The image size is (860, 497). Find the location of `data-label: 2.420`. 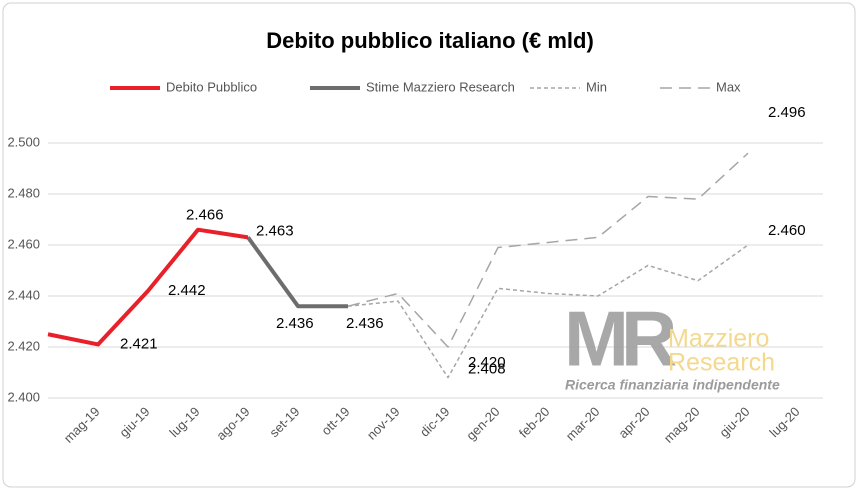

data-label: 2.420 is located at coordinates (487, 362).